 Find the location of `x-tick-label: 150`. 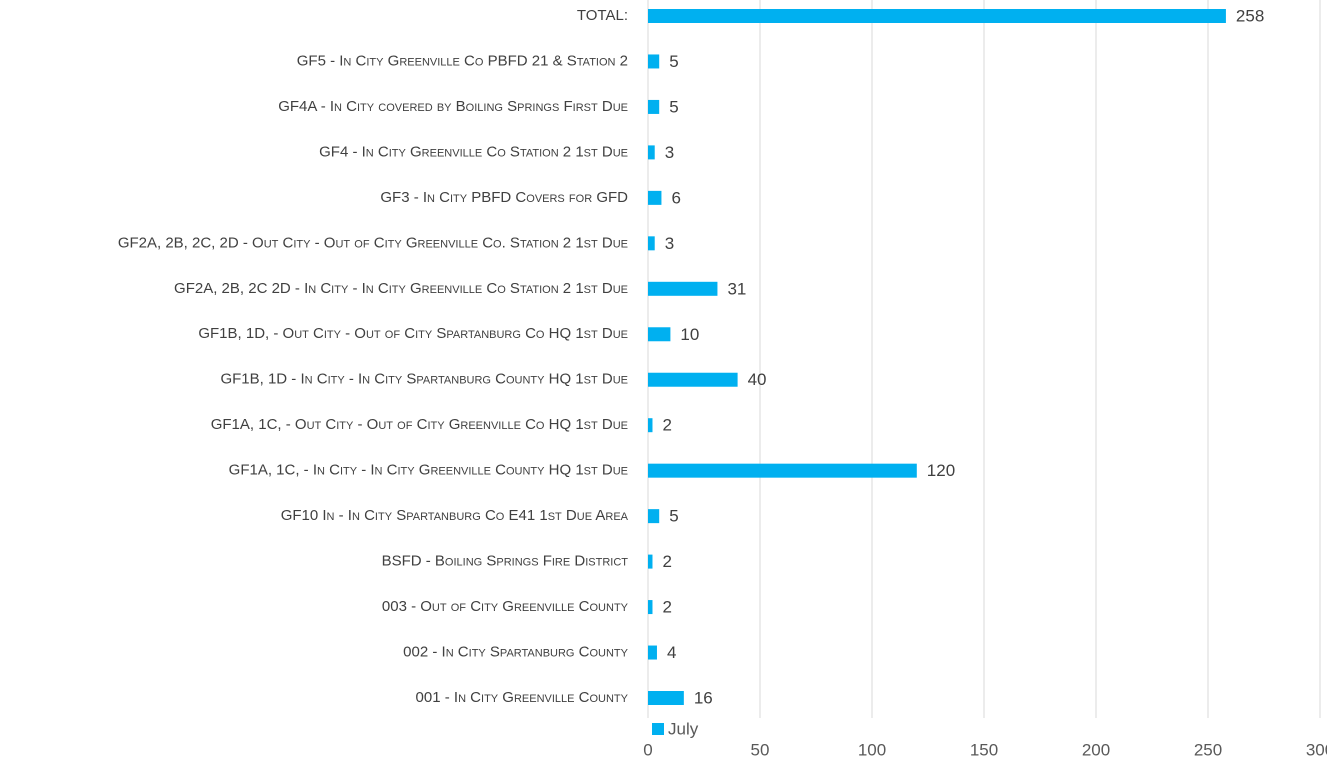

x-tick-label: 150 is located at coordinates (984, 749).